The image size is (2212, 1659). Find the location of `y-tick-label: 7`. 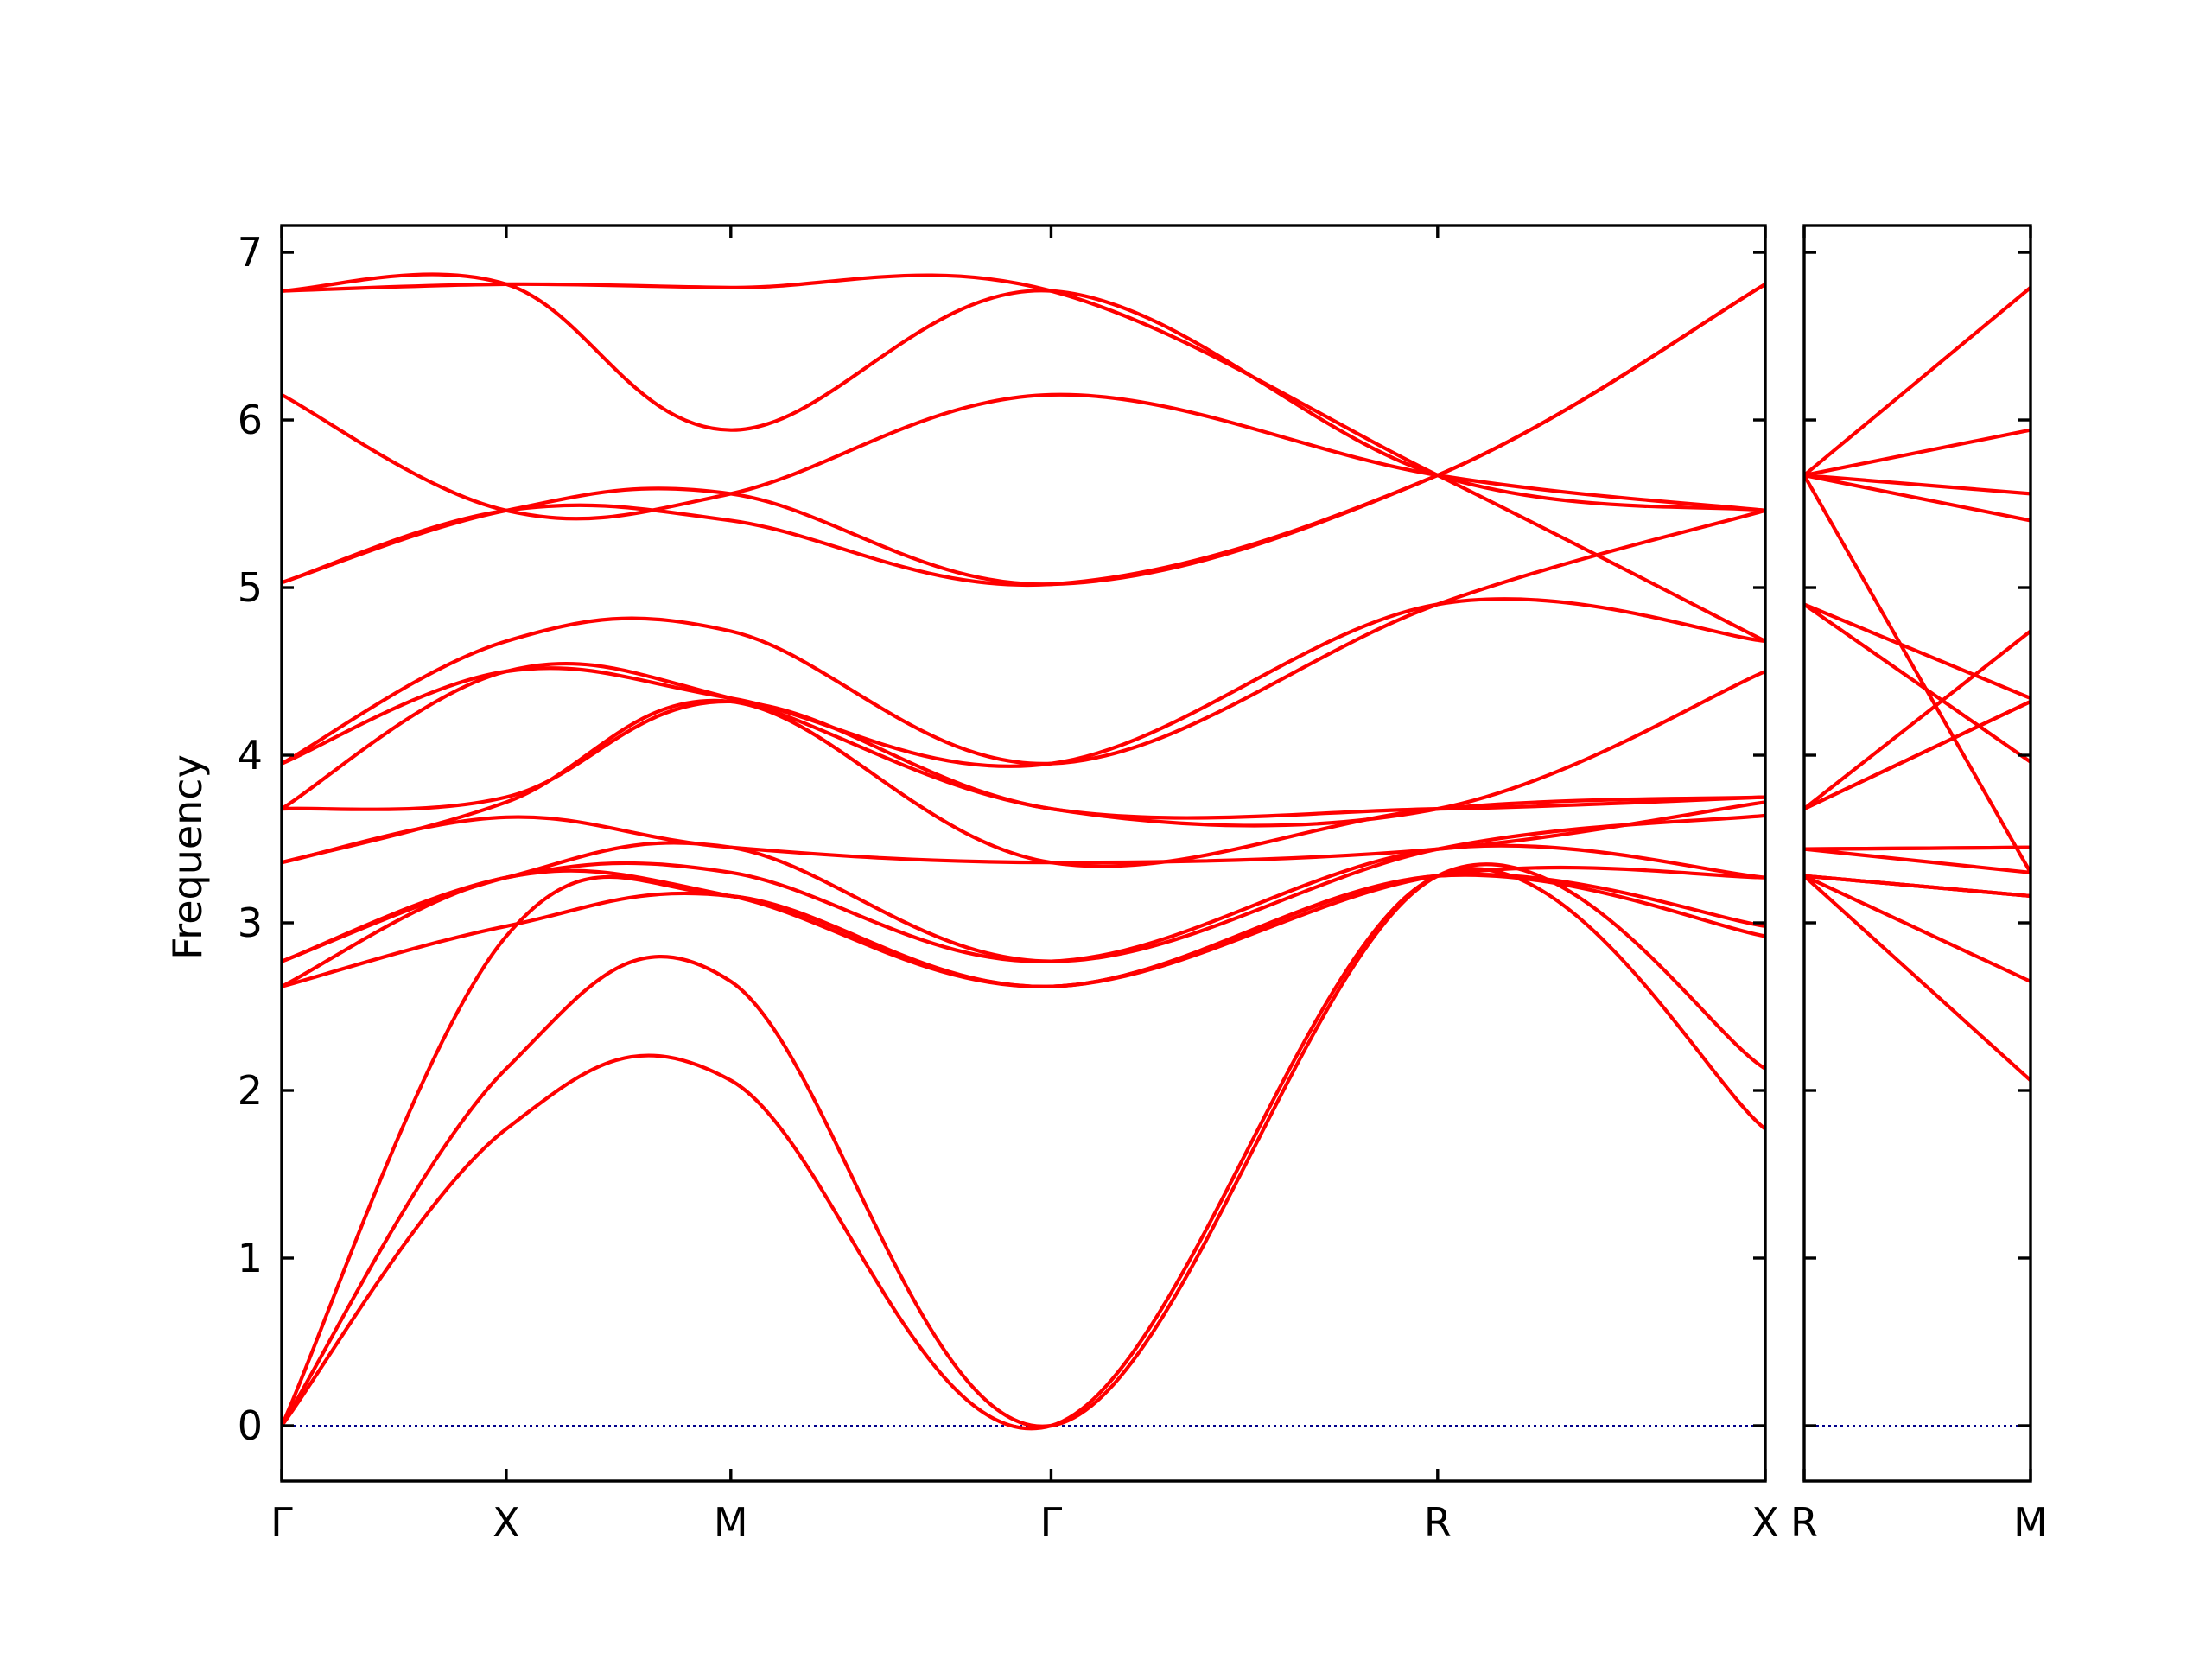

y-tick-label: 7 is located at coordinates (250, 252).